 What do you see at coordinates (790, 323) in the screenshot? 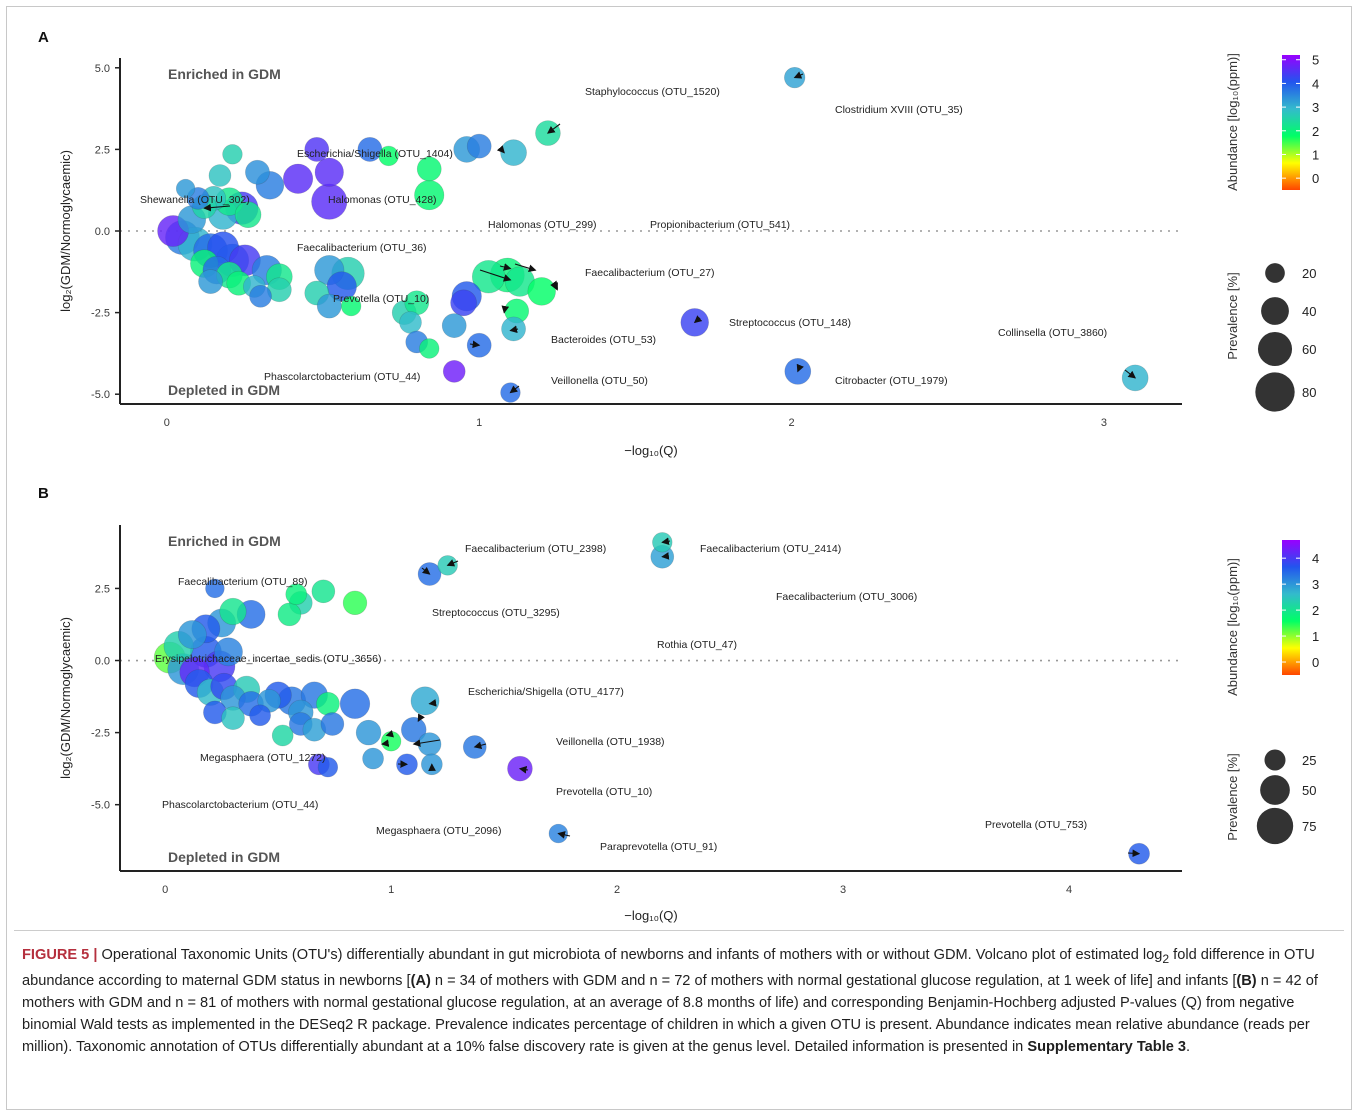
I see `annotation-label: Streptococcus (OTU_148)` at bounding box center [790, 323].